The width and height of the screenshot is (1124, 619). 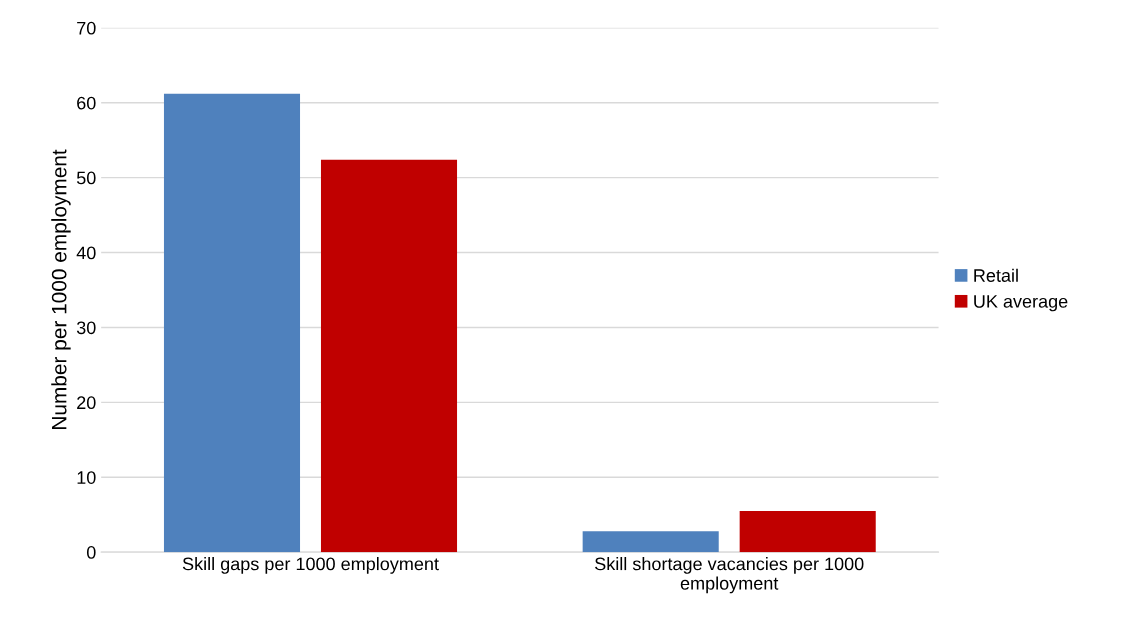 What do you see at coordinates (729, 575) in the screenshot?
I see `x-tick-label: Skill shortage vacancies per 1000 employment` at bounding box center [729, 575].